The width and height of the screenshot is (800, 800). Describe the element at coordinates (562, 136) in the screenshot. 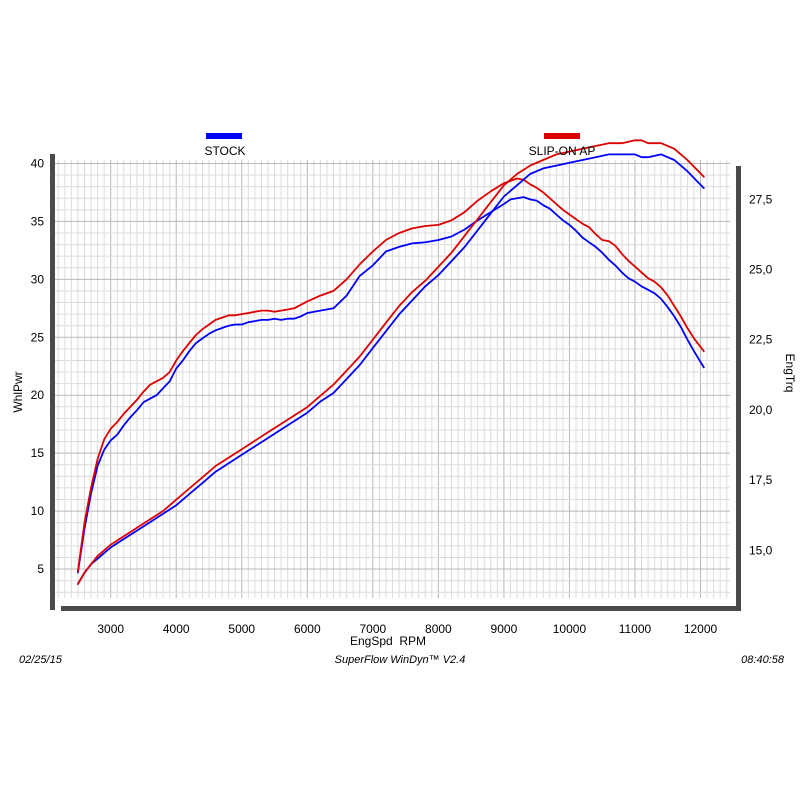

I see `legend-swatch-slip-on` at that location.